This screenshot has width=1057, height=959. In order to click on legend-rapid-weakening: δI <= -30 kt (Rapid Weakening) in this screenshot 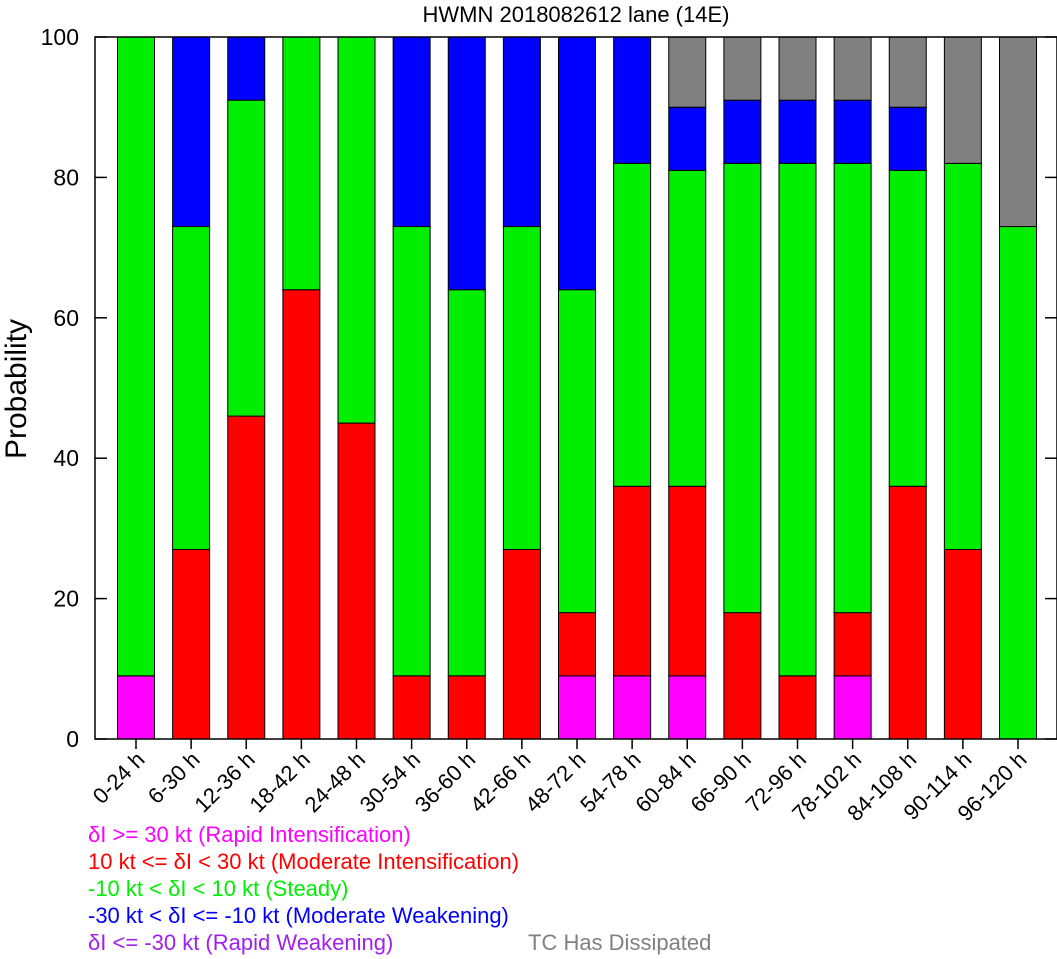, I will do `click(241, 942)`.